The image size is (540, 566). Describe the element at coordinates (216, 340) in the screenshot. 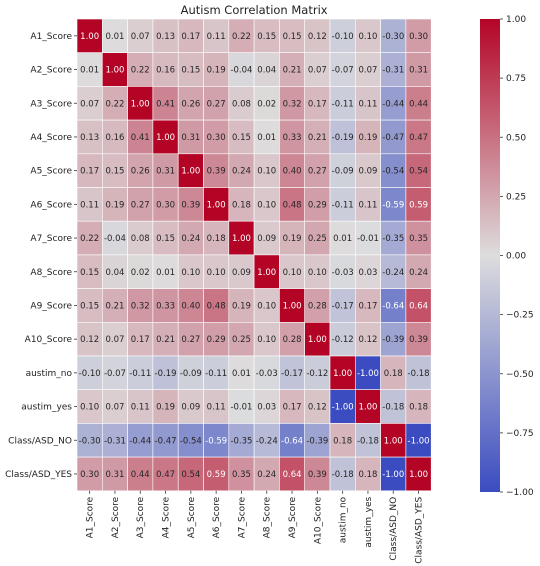

I see `cell-value-label: 0.29` at that location.